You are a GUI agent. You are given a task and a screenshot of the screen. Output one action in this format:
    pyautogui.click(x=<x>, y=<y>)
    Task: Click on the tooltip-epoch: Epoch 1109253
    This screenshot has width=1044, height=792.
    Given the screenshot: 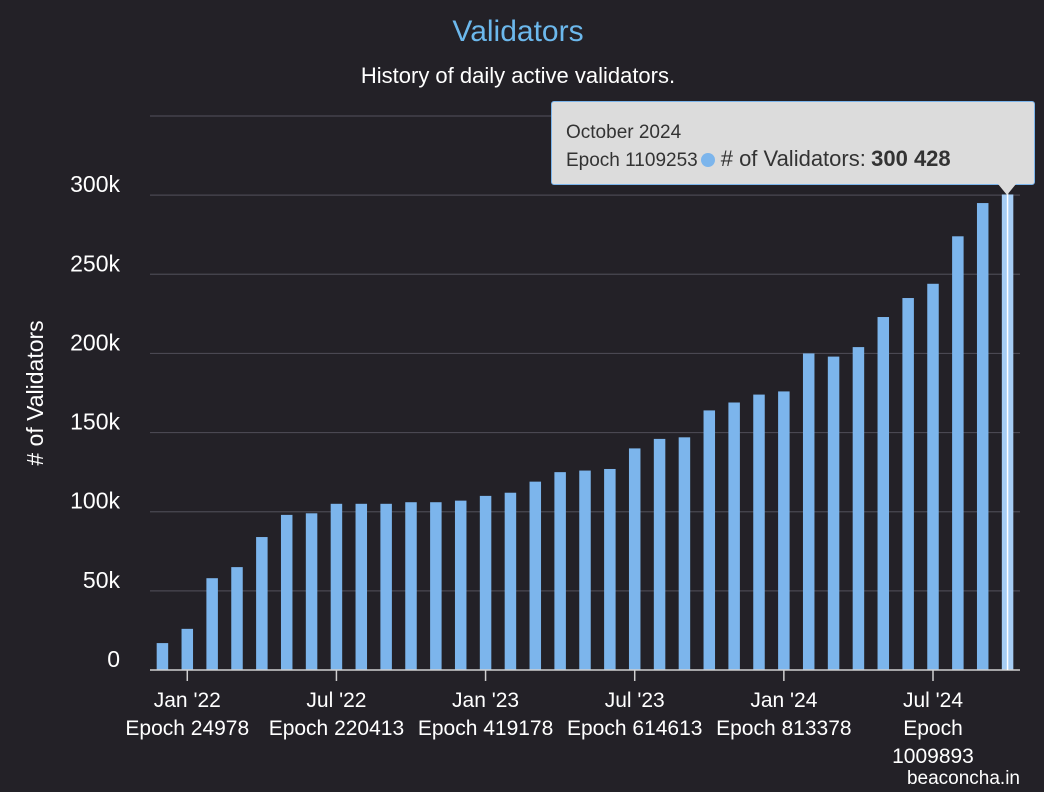 What is the action you would take?
    pyautogui.click(x=632, y=160)
    